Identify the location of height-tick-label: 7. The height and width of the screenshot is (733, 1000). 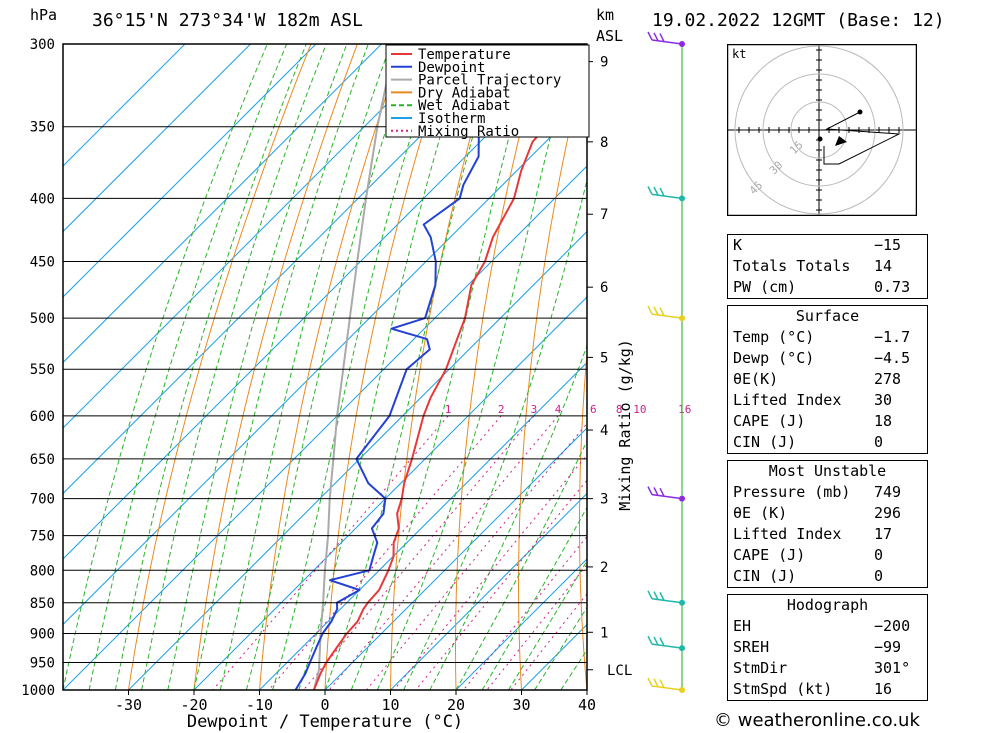
(604, 215).